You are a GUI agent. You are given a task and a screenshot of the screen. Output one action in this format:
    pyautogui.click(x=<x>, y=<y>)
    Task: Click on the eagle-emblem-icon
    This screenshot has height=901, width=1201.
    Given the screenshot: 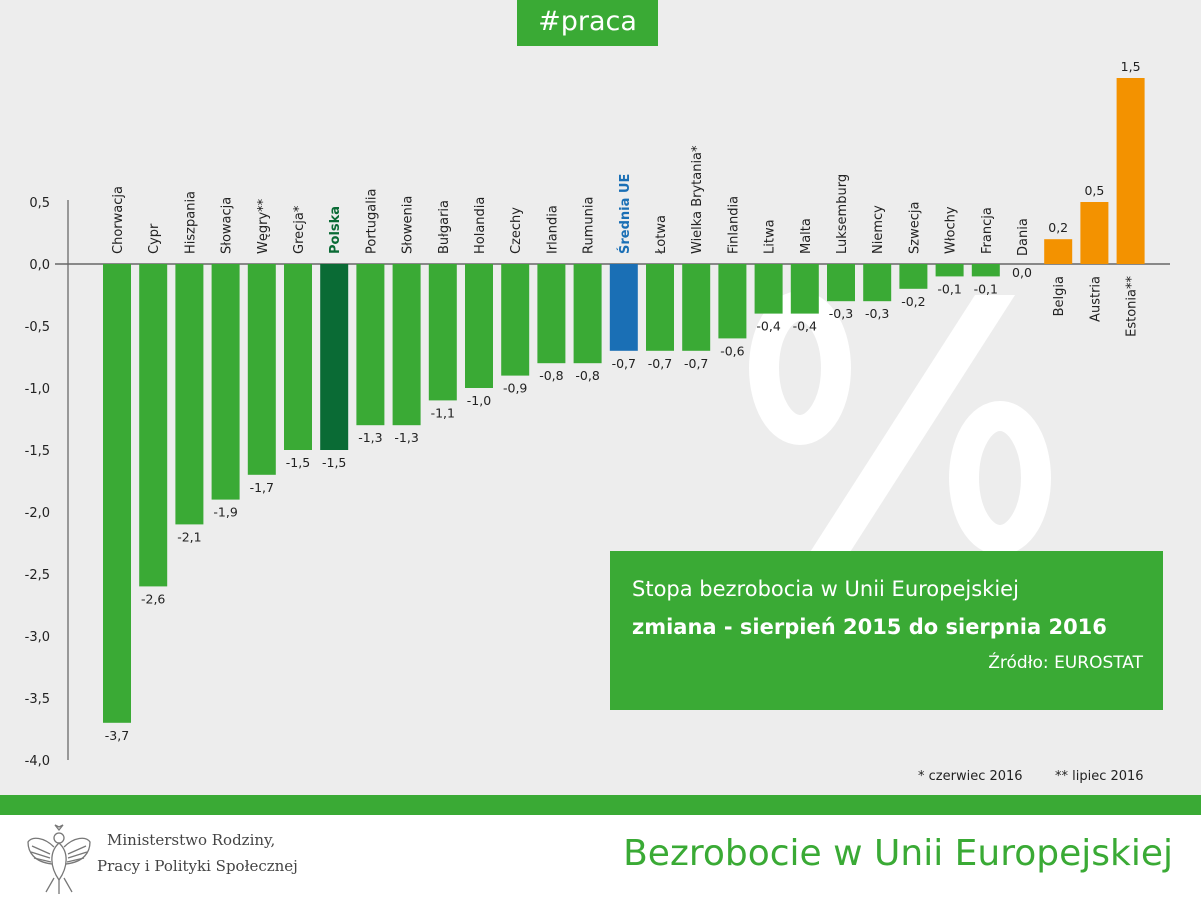 What is the action you would take?
    pyautogui.click(x=59, y=859)
    